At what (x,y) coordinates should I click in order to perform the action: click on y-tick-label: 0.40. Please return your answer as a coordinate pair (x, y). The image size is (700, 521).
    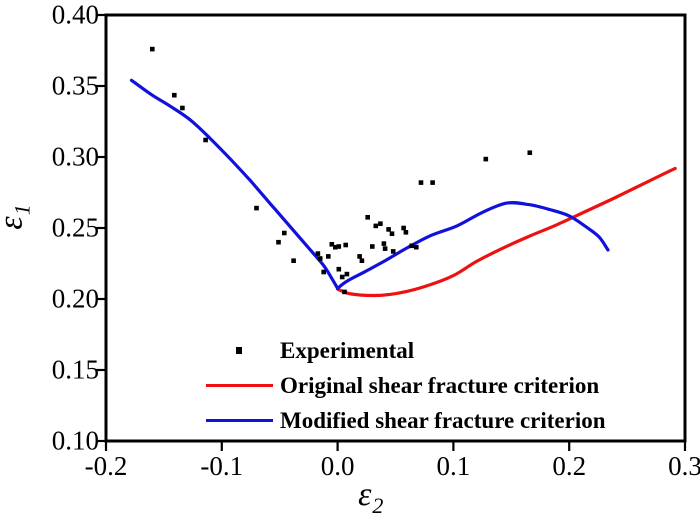
    Looking at the image, I should click on (75, 15).